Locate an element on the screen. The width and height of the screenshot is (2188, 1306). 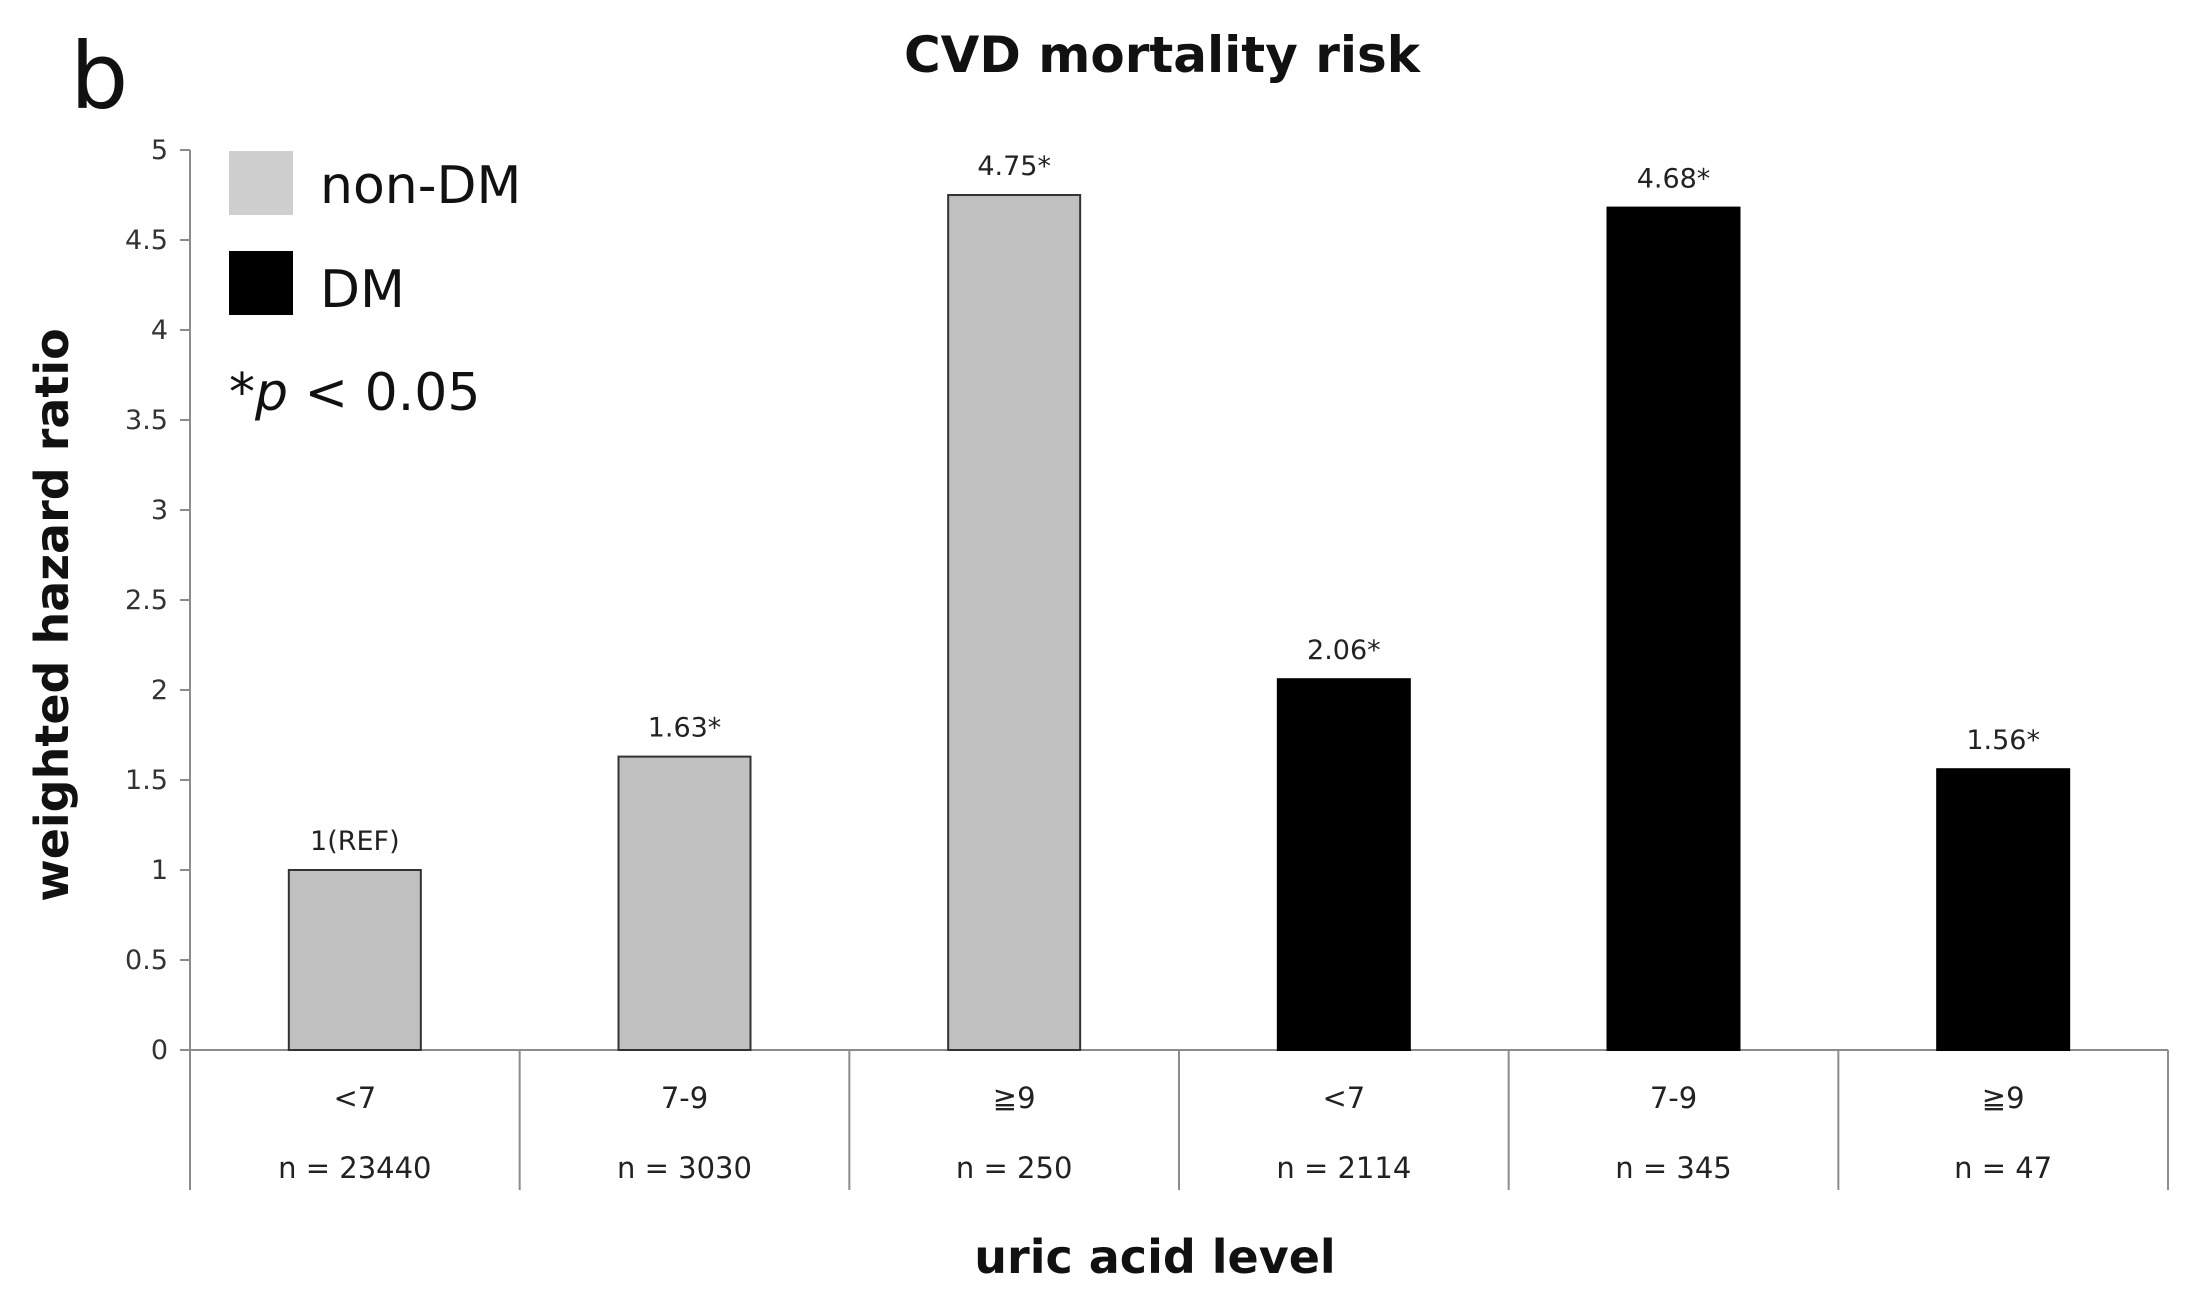
sample-size-label: n = 3030 is located at coordinates (684, 1168).